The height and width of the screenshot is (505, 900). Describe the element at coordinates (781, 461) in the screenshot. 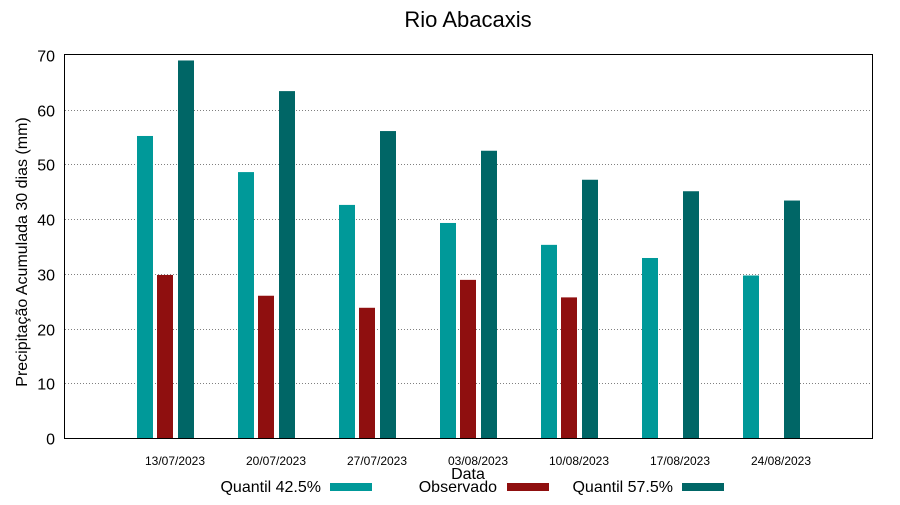

I see `x-tick-label: 24/08/2023` at that location.